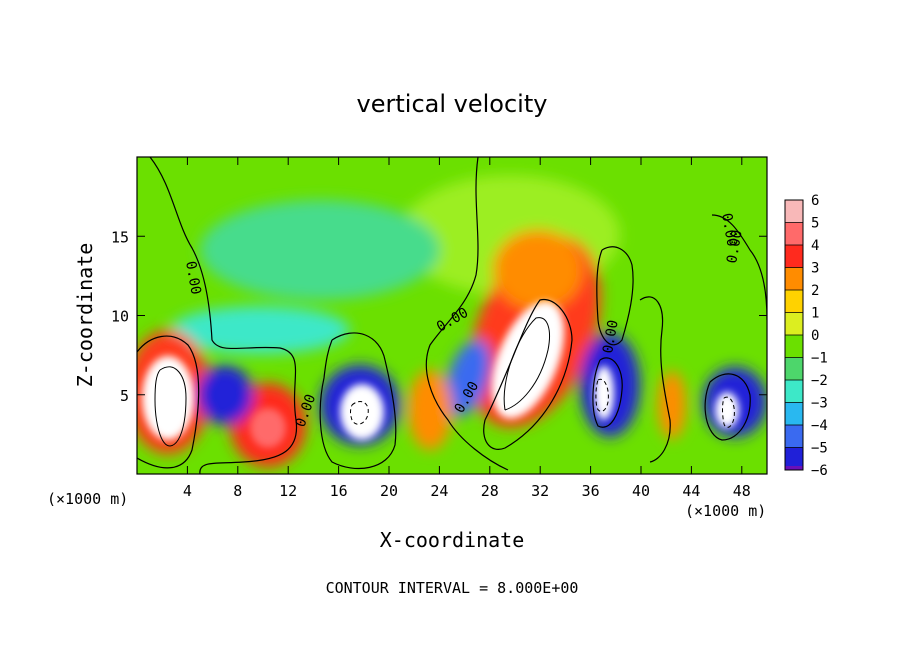 The height and width of the screenshot is (654, 904). Describe the element at coordinates (815, 314) in the screenshot. I see `colorbar-label: 1` at that location.